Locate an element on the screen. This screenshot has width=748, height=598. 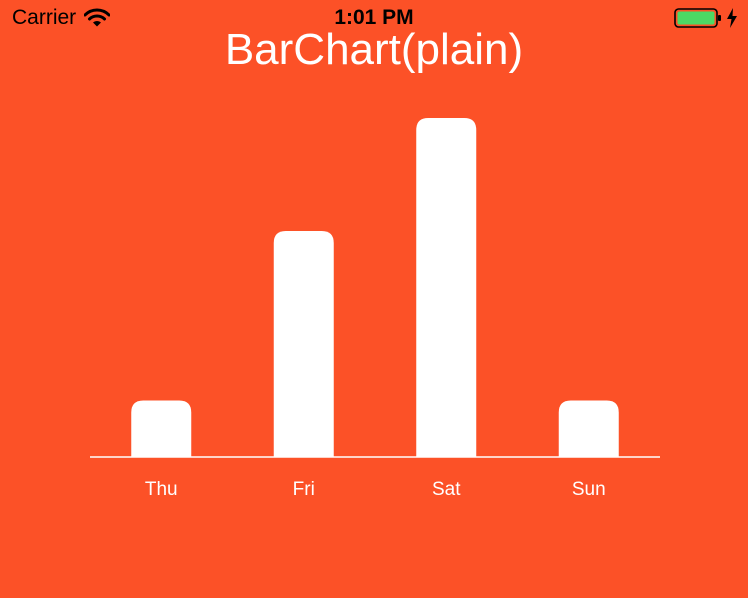
wifi-icon is located at coordinates (97, 18).